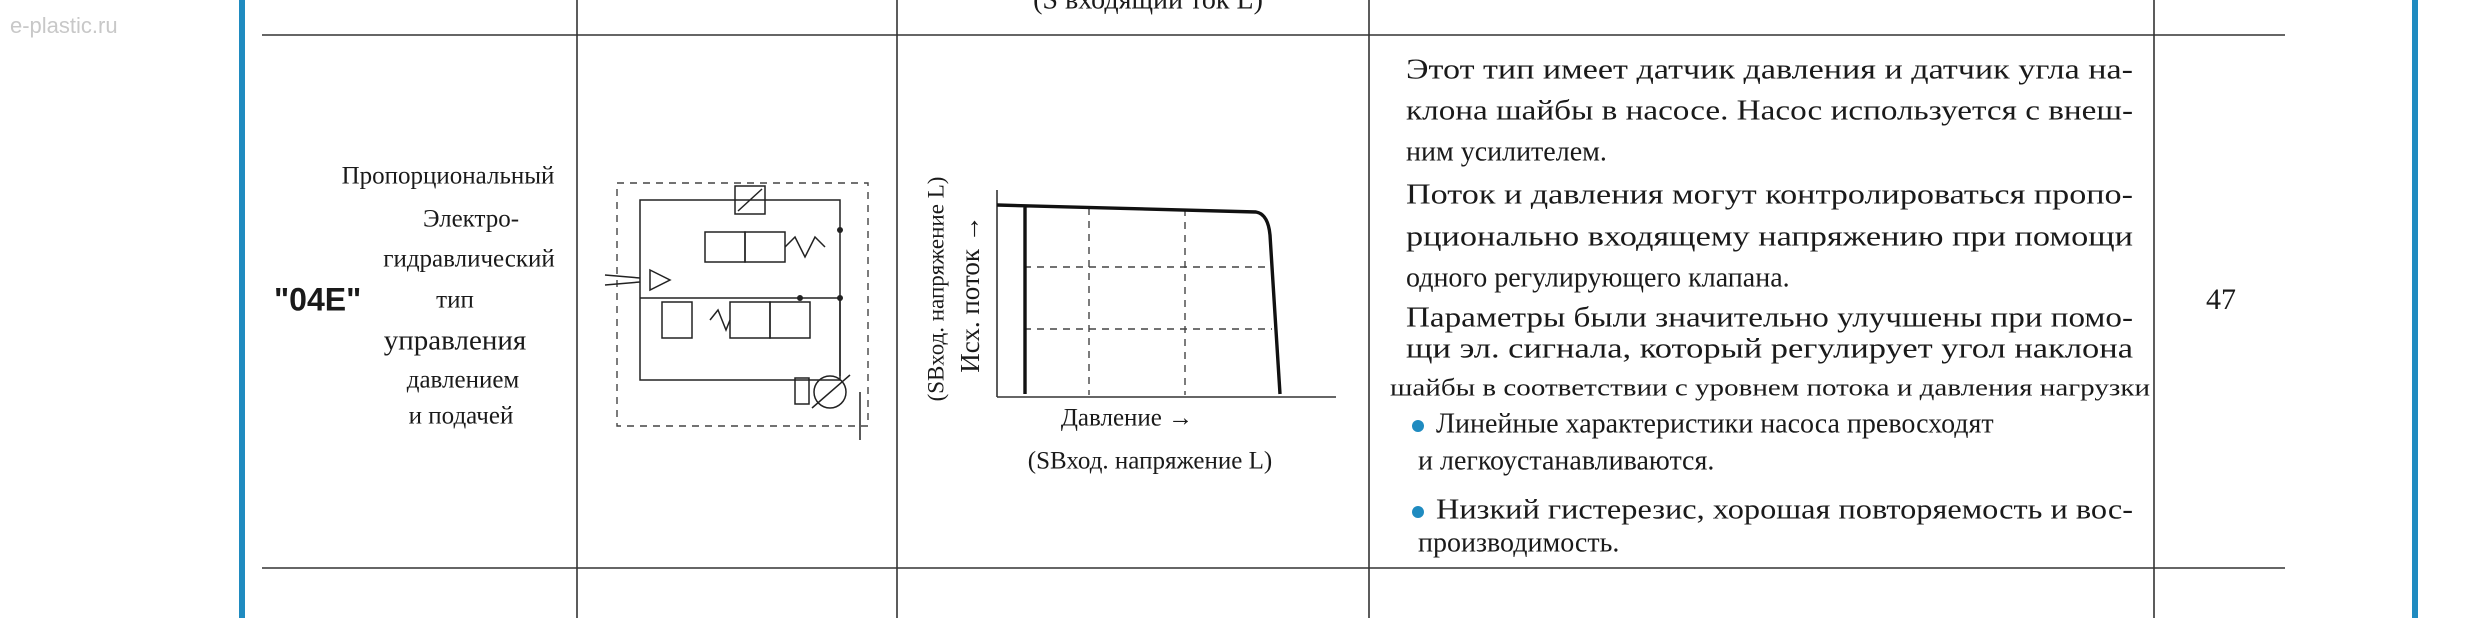  What do you see at coordinates (469, 259) in the screenshot?
I see `type-name-line: гидравлический` at bounding box center [469, 259].